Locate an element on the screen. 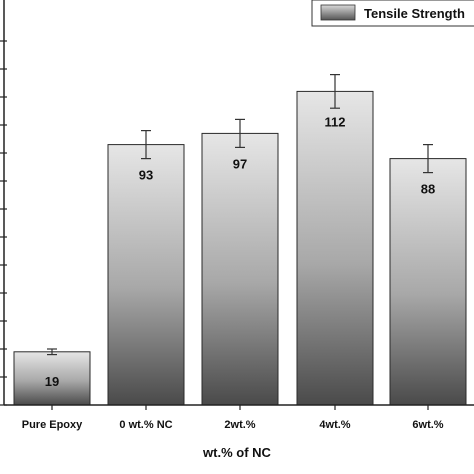 The height and width of the screenshot is (474, 474). legend-label: Tensile Strength is located at coordinates (414, 13).